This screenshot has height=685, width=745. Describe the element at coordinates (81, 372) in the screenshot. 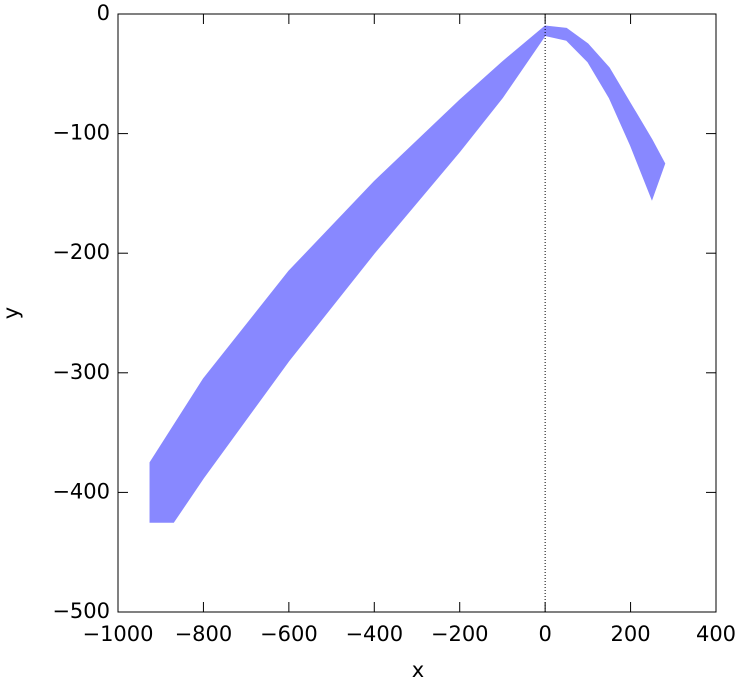

I see `y-tick-label: −300` at that location.